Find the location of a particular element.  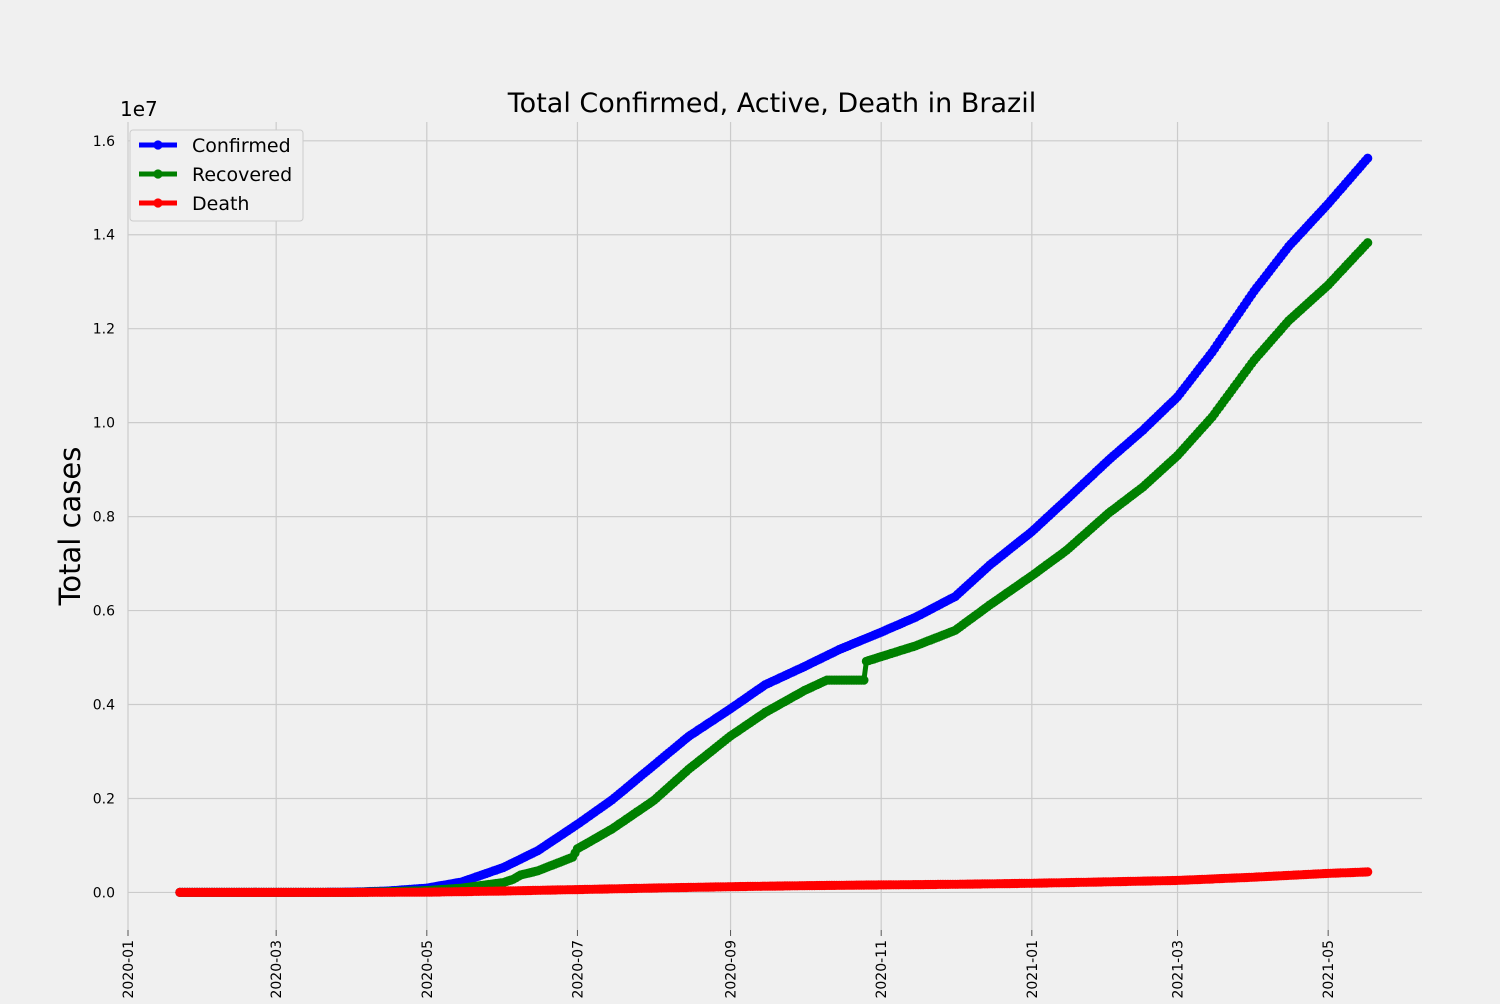

y-tick-label: 1.0 is located at coordinates (104, 424).